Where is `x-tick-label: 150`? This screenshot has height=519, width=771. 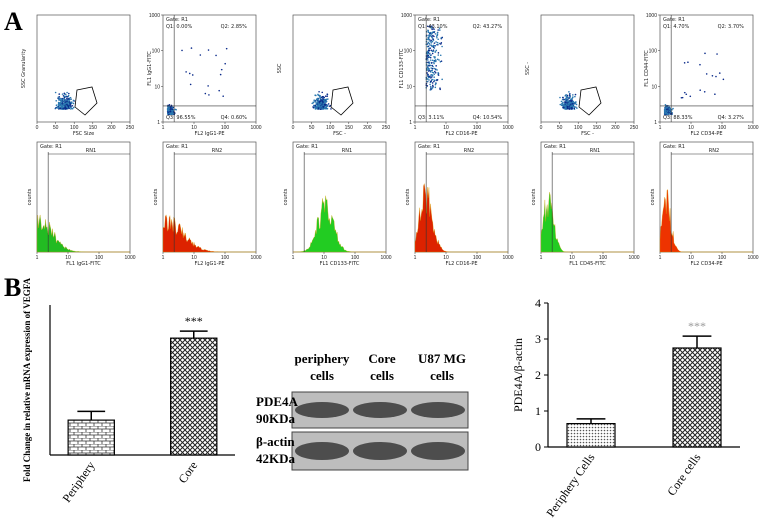
x-tick-label: 150 is located at coordinates (93, 128).